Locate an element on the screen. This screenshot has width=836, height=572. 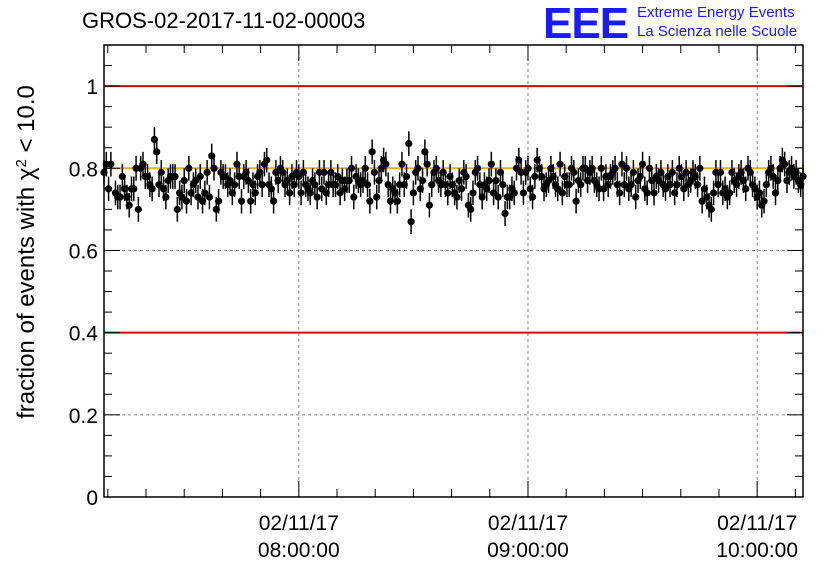
y-tick-label: 0.6 is located at coordinates (83, 251).